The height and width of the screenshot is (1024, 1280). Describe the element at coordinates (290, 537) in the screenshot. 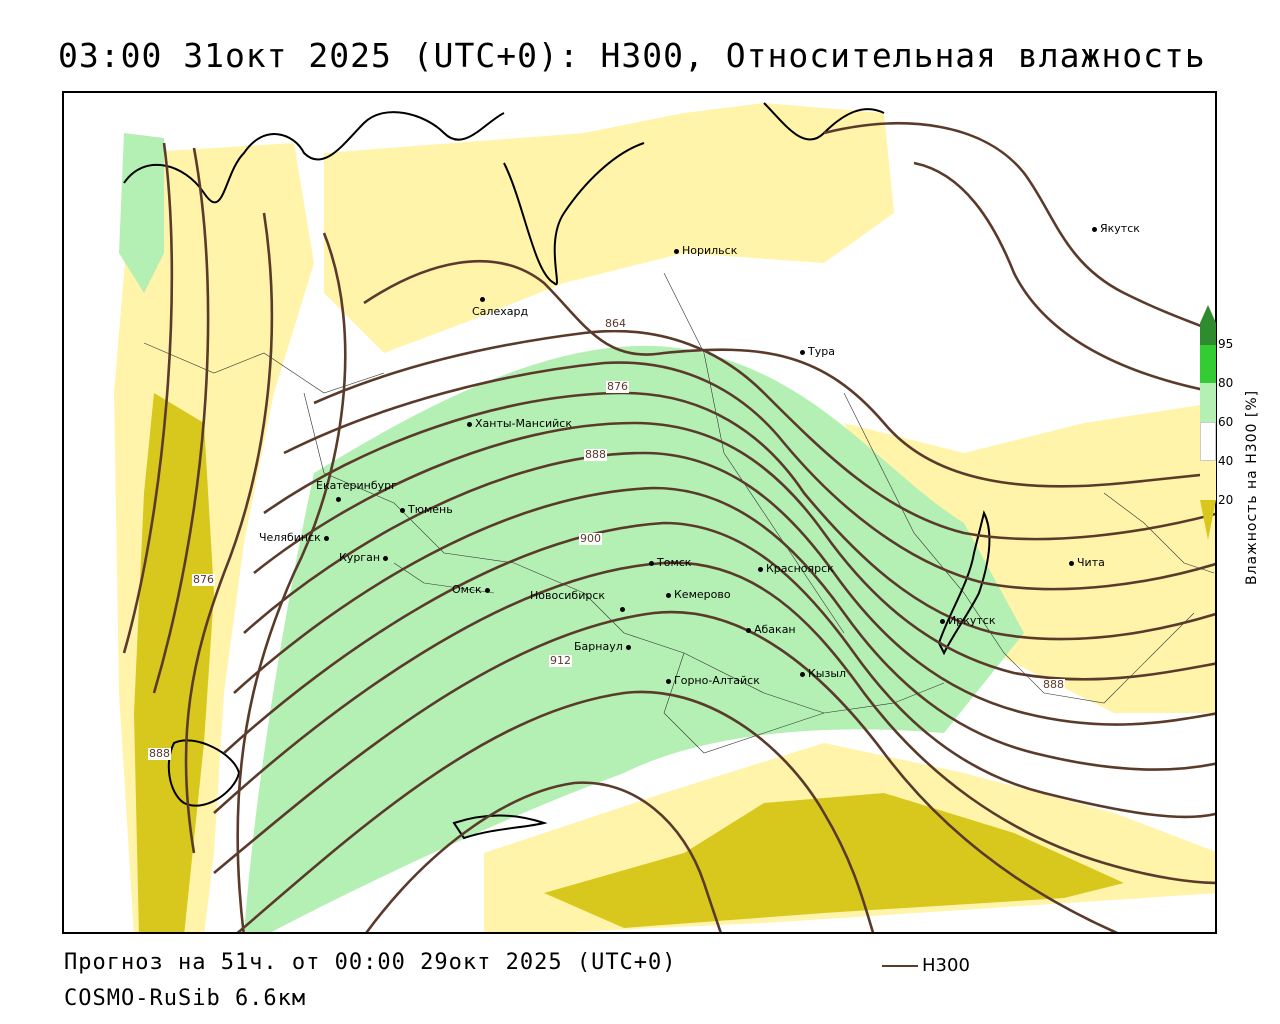

I see `city-label: Челябинск` at that location.